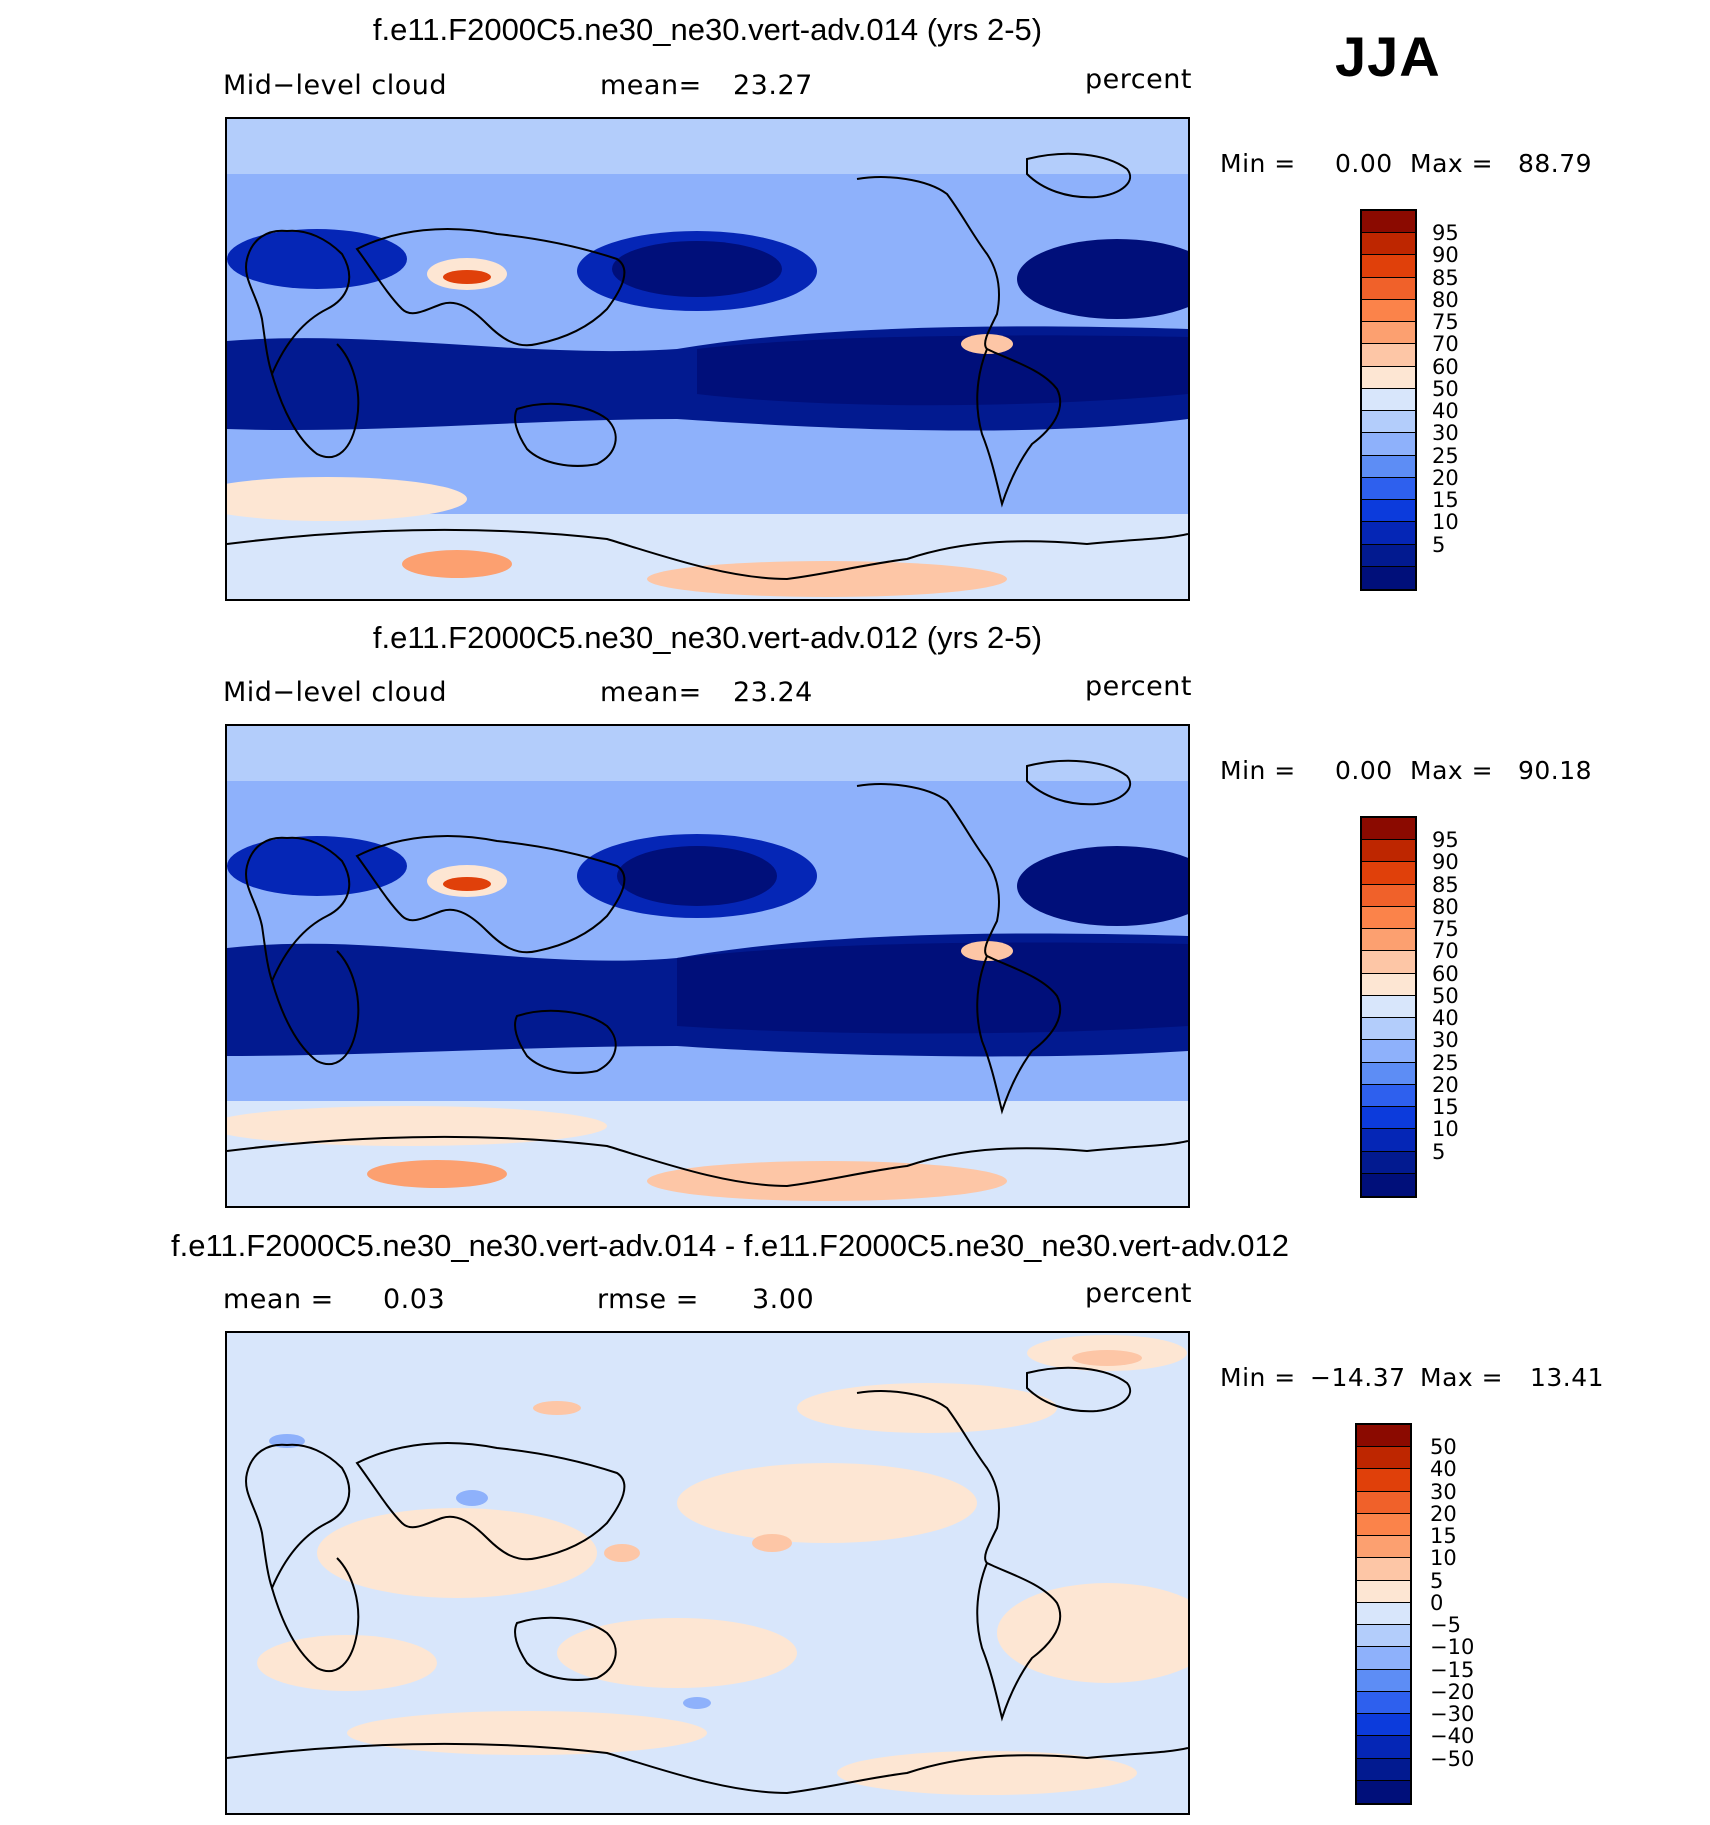 This screenshot has height=1825, width=1710. I want to click on panel-2-coastlines, so click(707, 973).